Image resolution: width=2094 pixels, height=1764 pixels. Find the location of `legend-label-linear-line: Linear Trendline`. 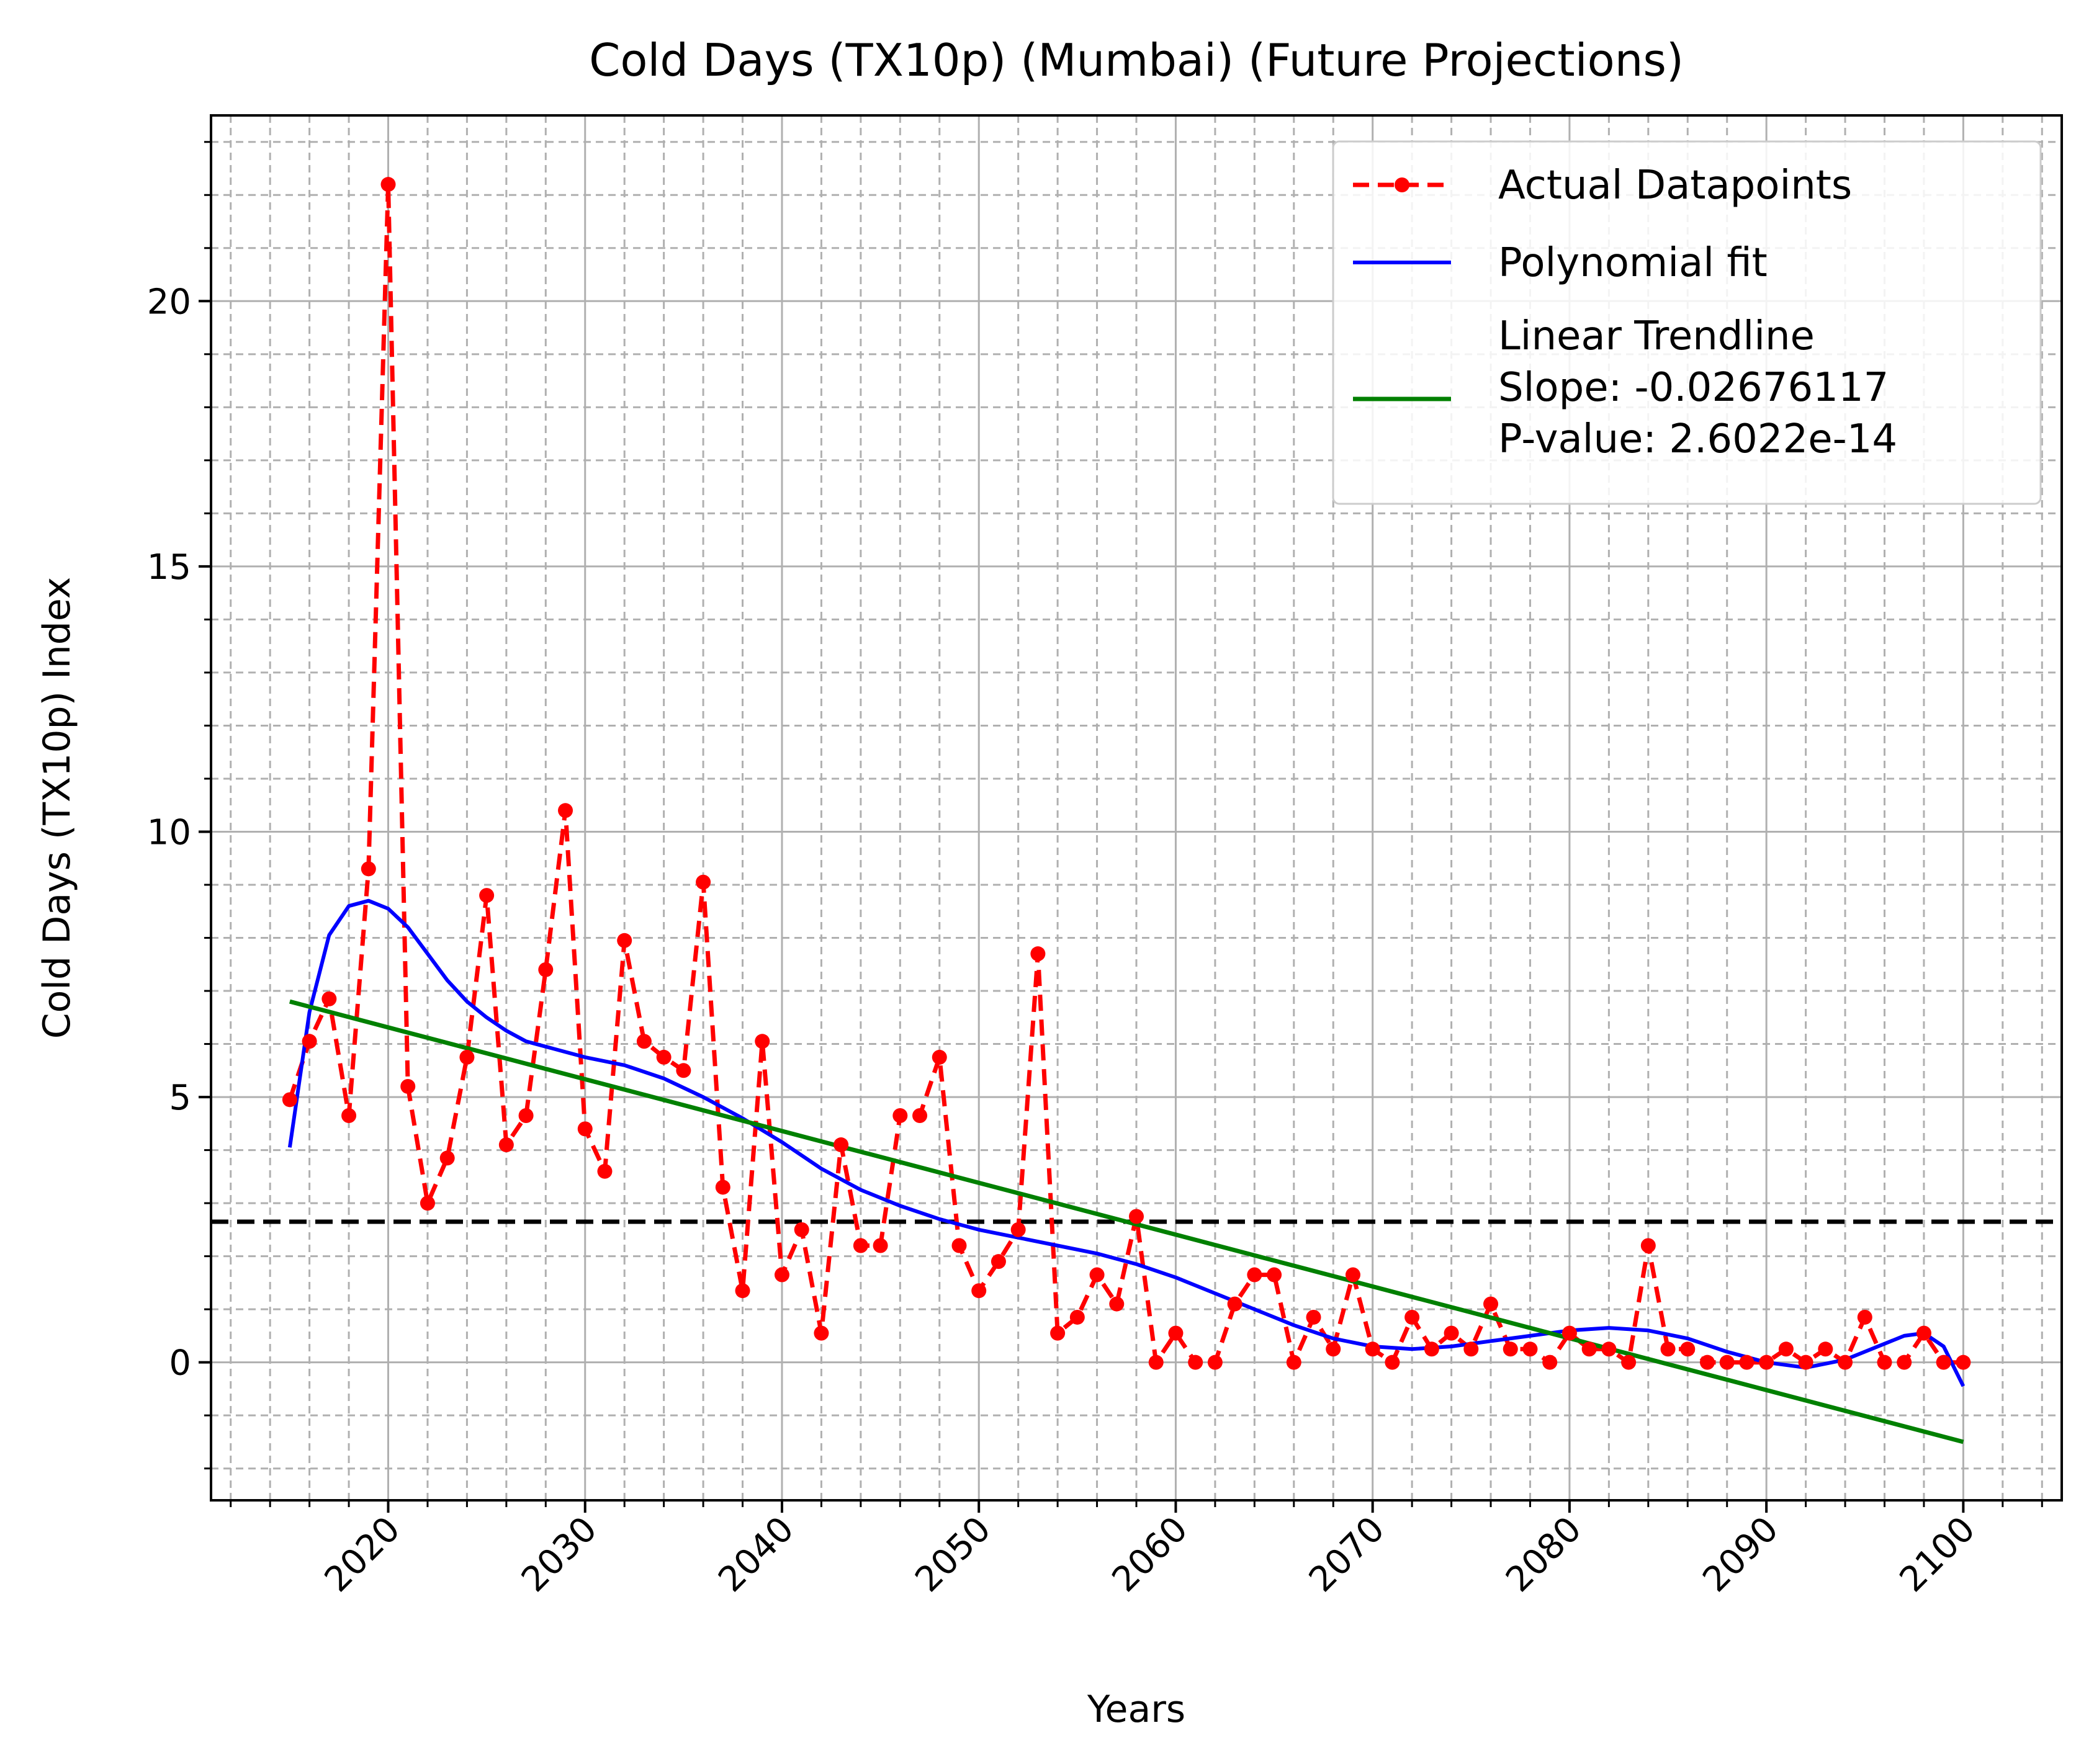

legend-label-linear-line: Linear Trendline is located at coordinates (1657, 336).